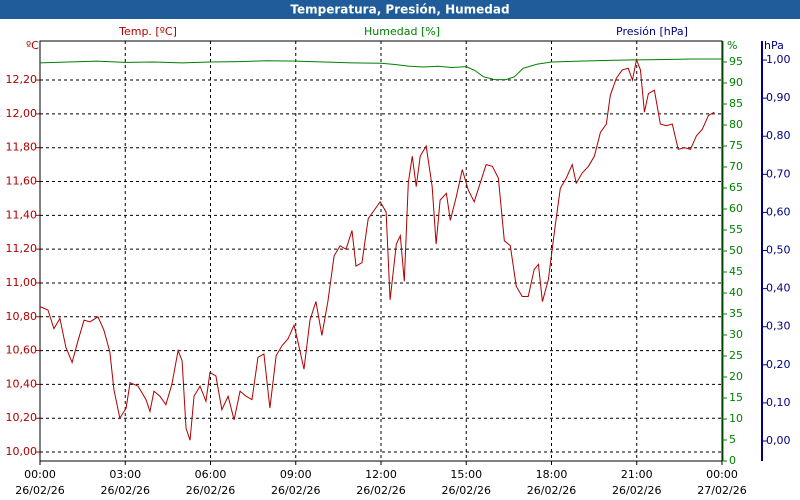  What do you see at coordinates (736, 397) in the screenshot?
I see `y2-tick-label: 15` at bounding box center [736, 397].